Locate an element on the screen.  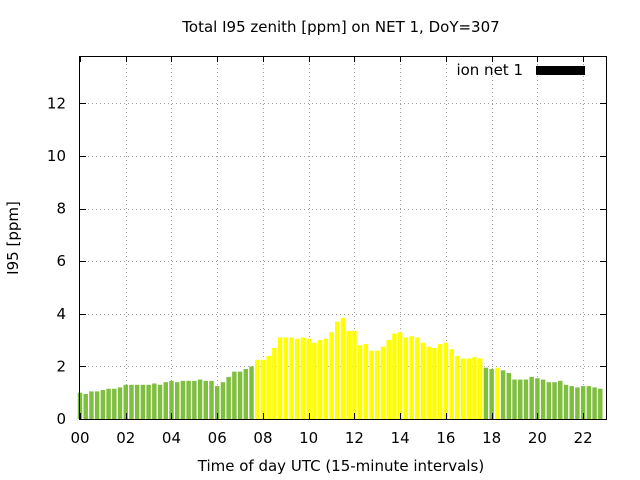
y-axis-tick-labels: 0 2 4 6 8 10 12 is located at coordinates (56, 261).